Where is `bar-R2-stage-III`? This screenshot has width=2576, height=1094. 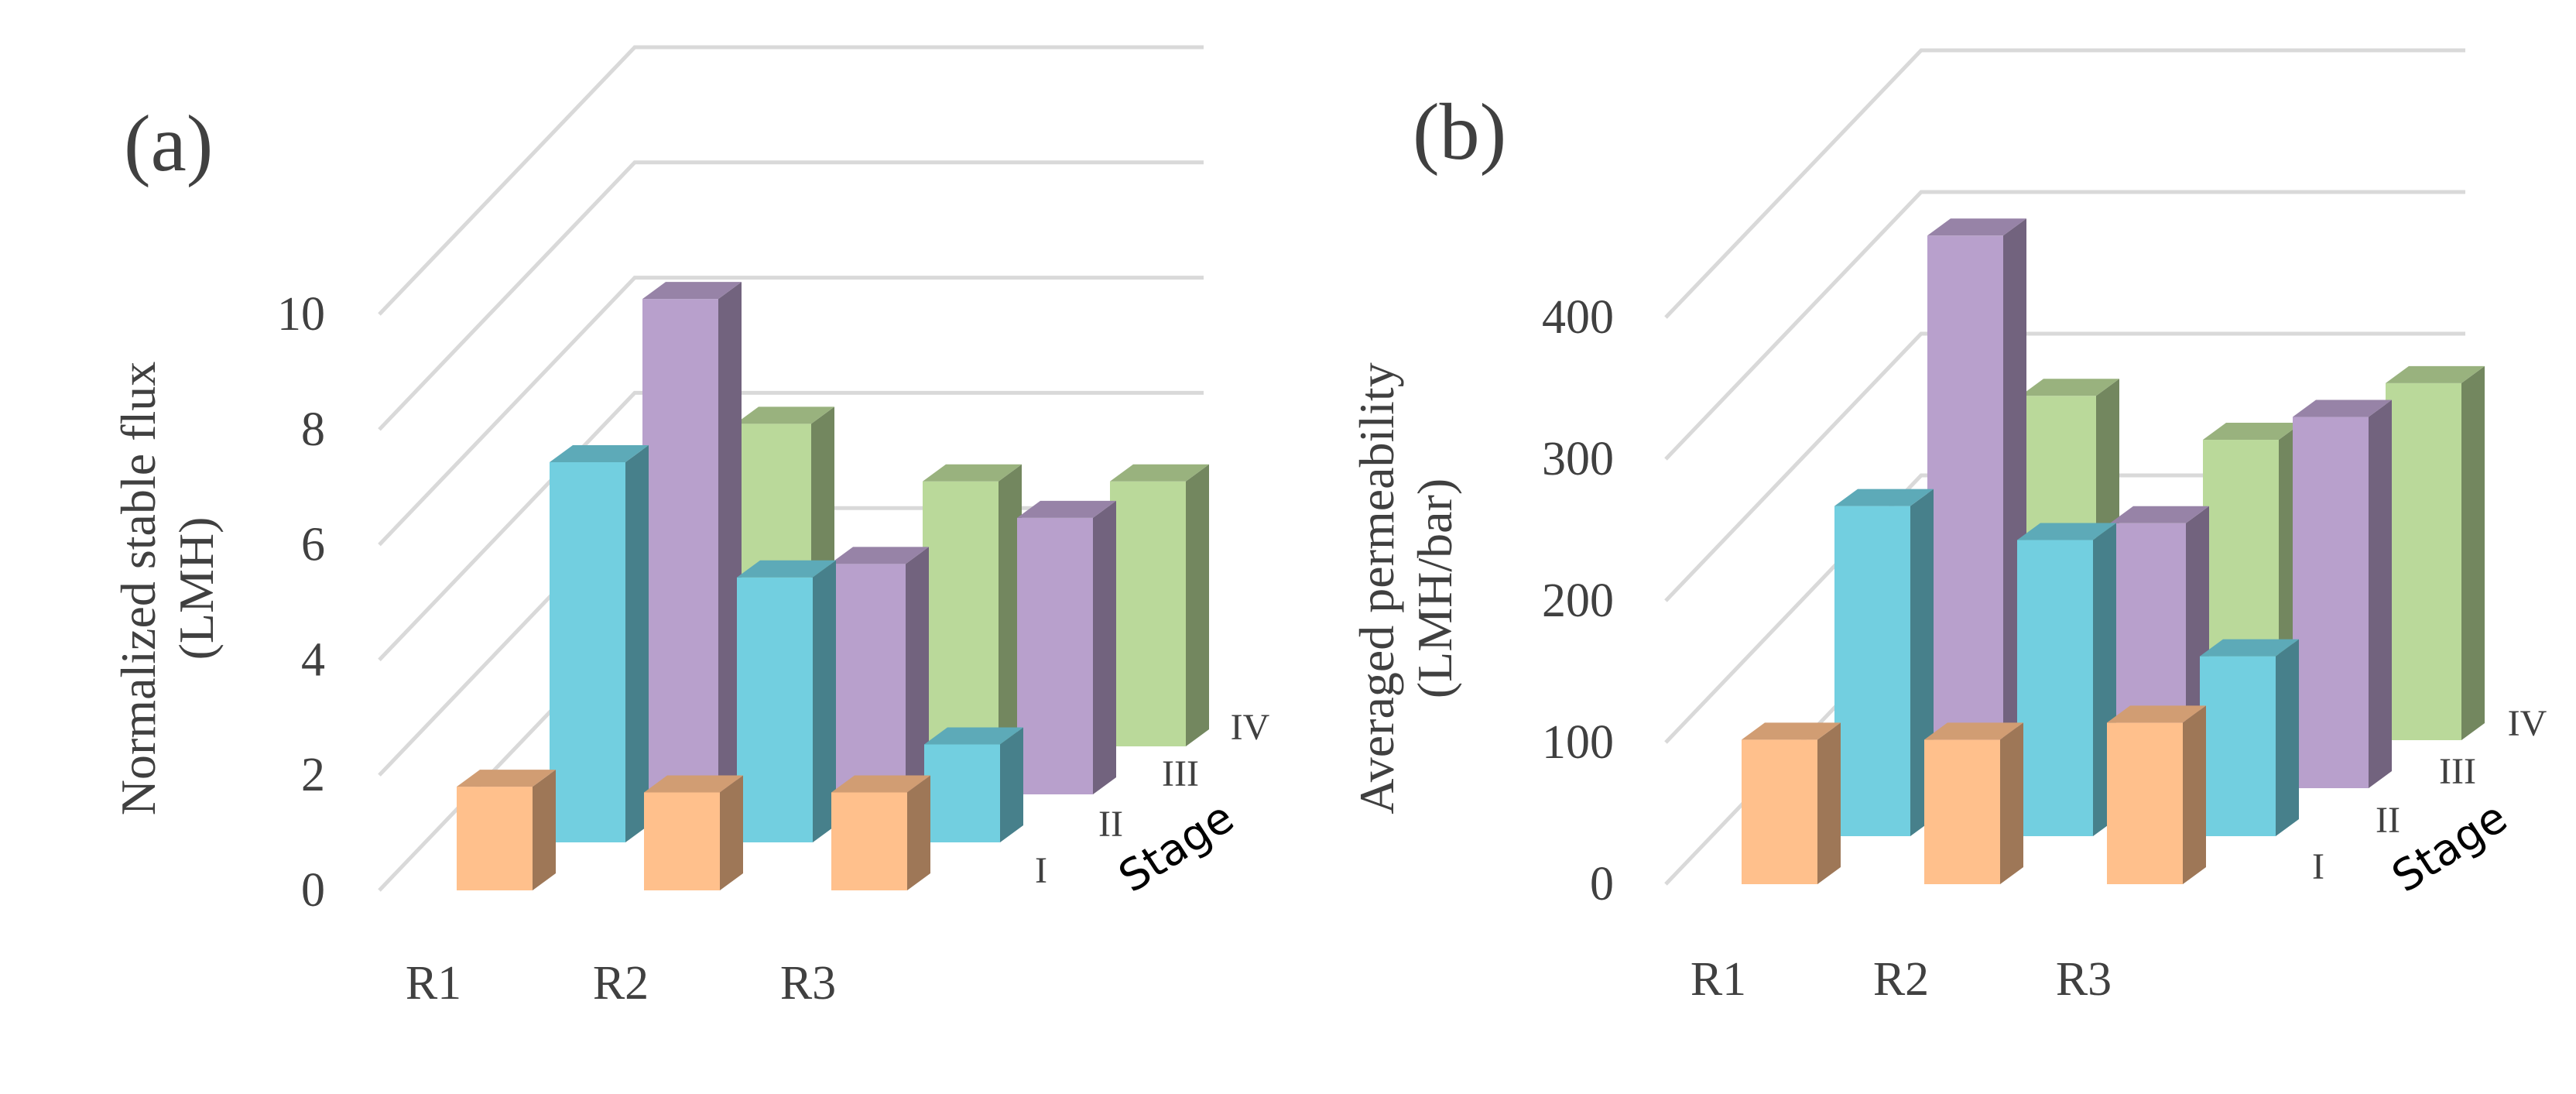
bar-R2-stage-III is located at coordinates (879, 670).